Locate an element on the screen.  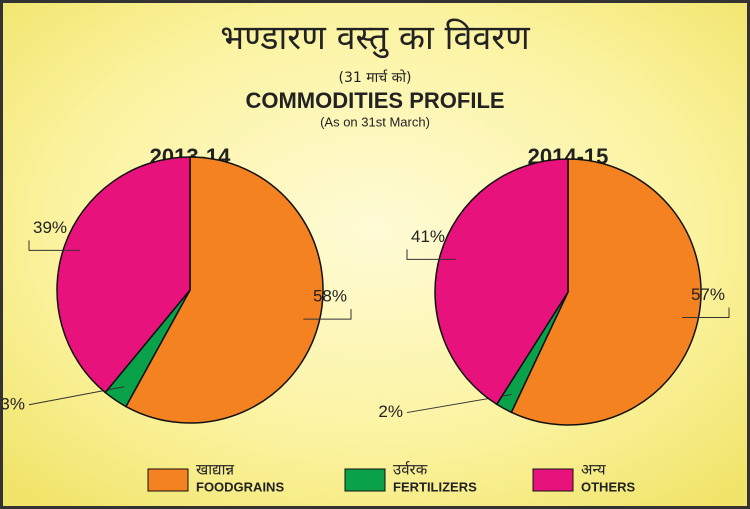
hindi-subtitle: (31 मार्च को) is located at coordinates (375, 77).